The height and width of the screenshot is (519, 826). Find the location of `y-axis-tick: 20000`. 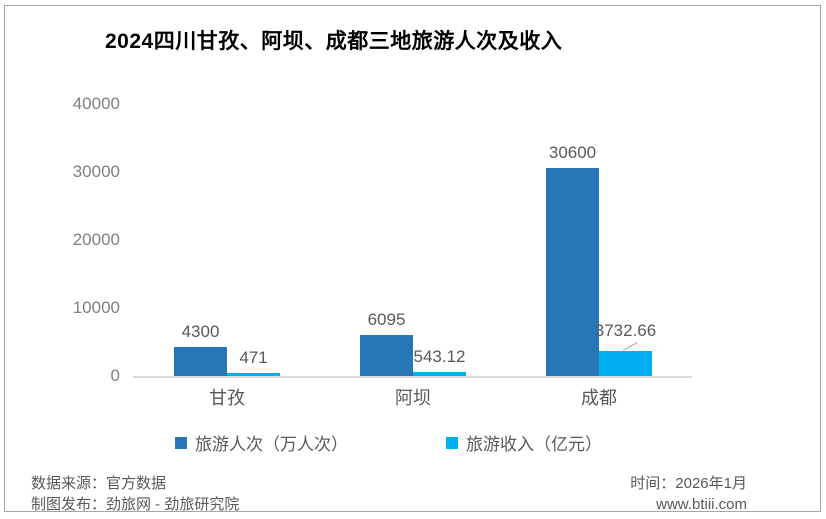

y-axis-tick: 20000 is located at coordinates (96, 239).